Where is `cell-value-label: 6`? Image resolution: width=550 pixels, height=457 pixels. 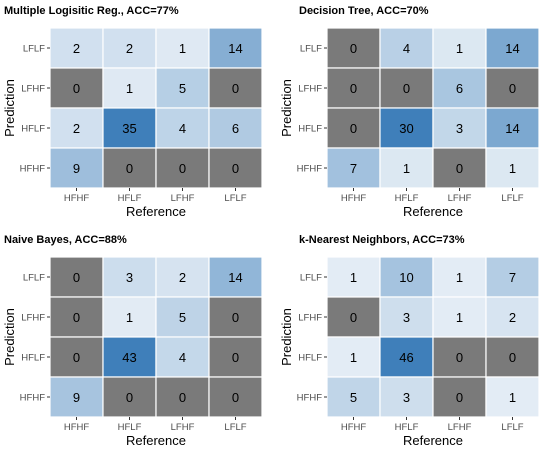 cell-value-label: 6 is located at coordinates (459, 88).